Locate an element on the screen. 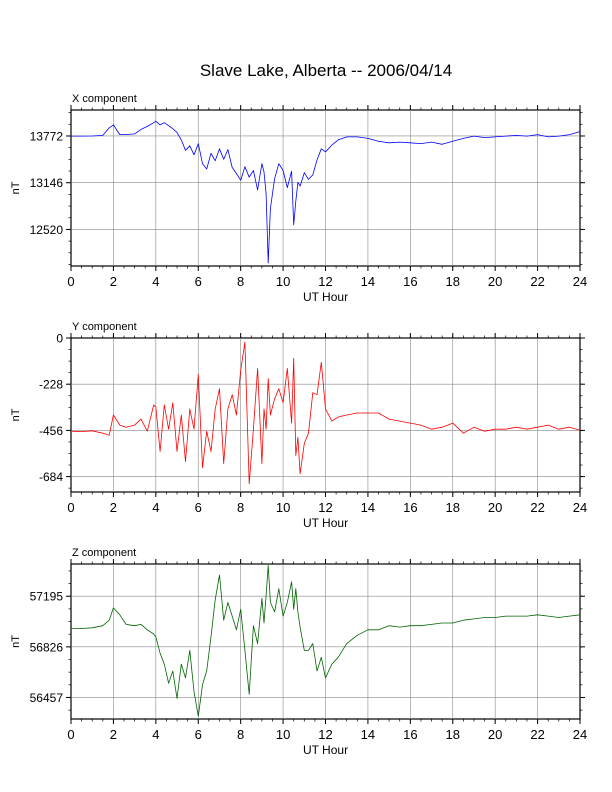 This screenshot has height=792, width=612. tick-label-y: 0 is located at coordinates (59, 339).